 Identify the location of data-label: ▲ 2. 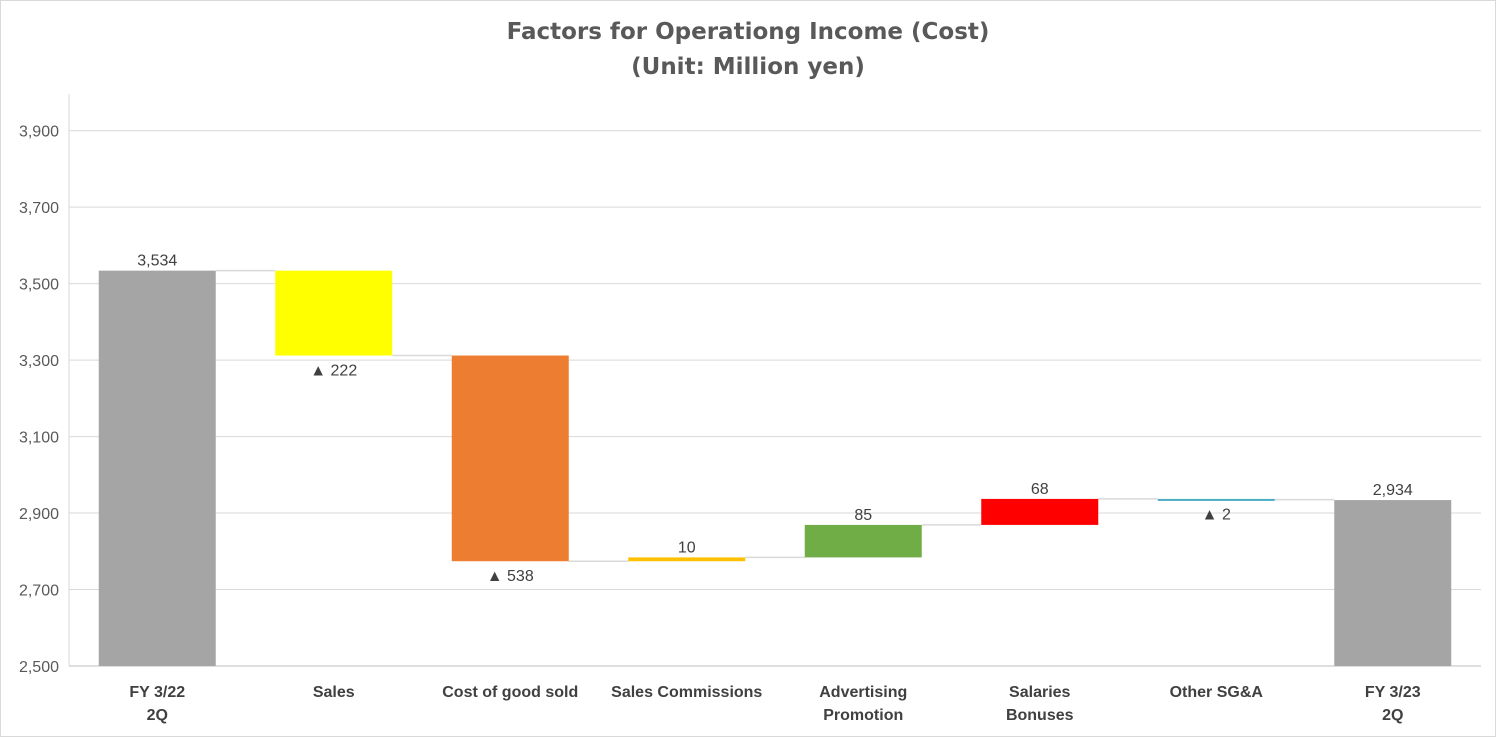
(1216, 515).